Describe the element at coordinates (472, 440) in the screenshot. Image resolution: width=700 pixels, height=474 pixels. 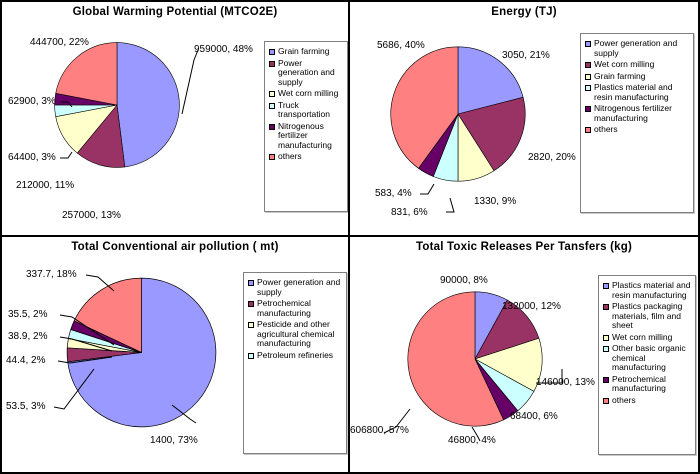
I see `data-label-4-4: 46800, 4%` at that location.